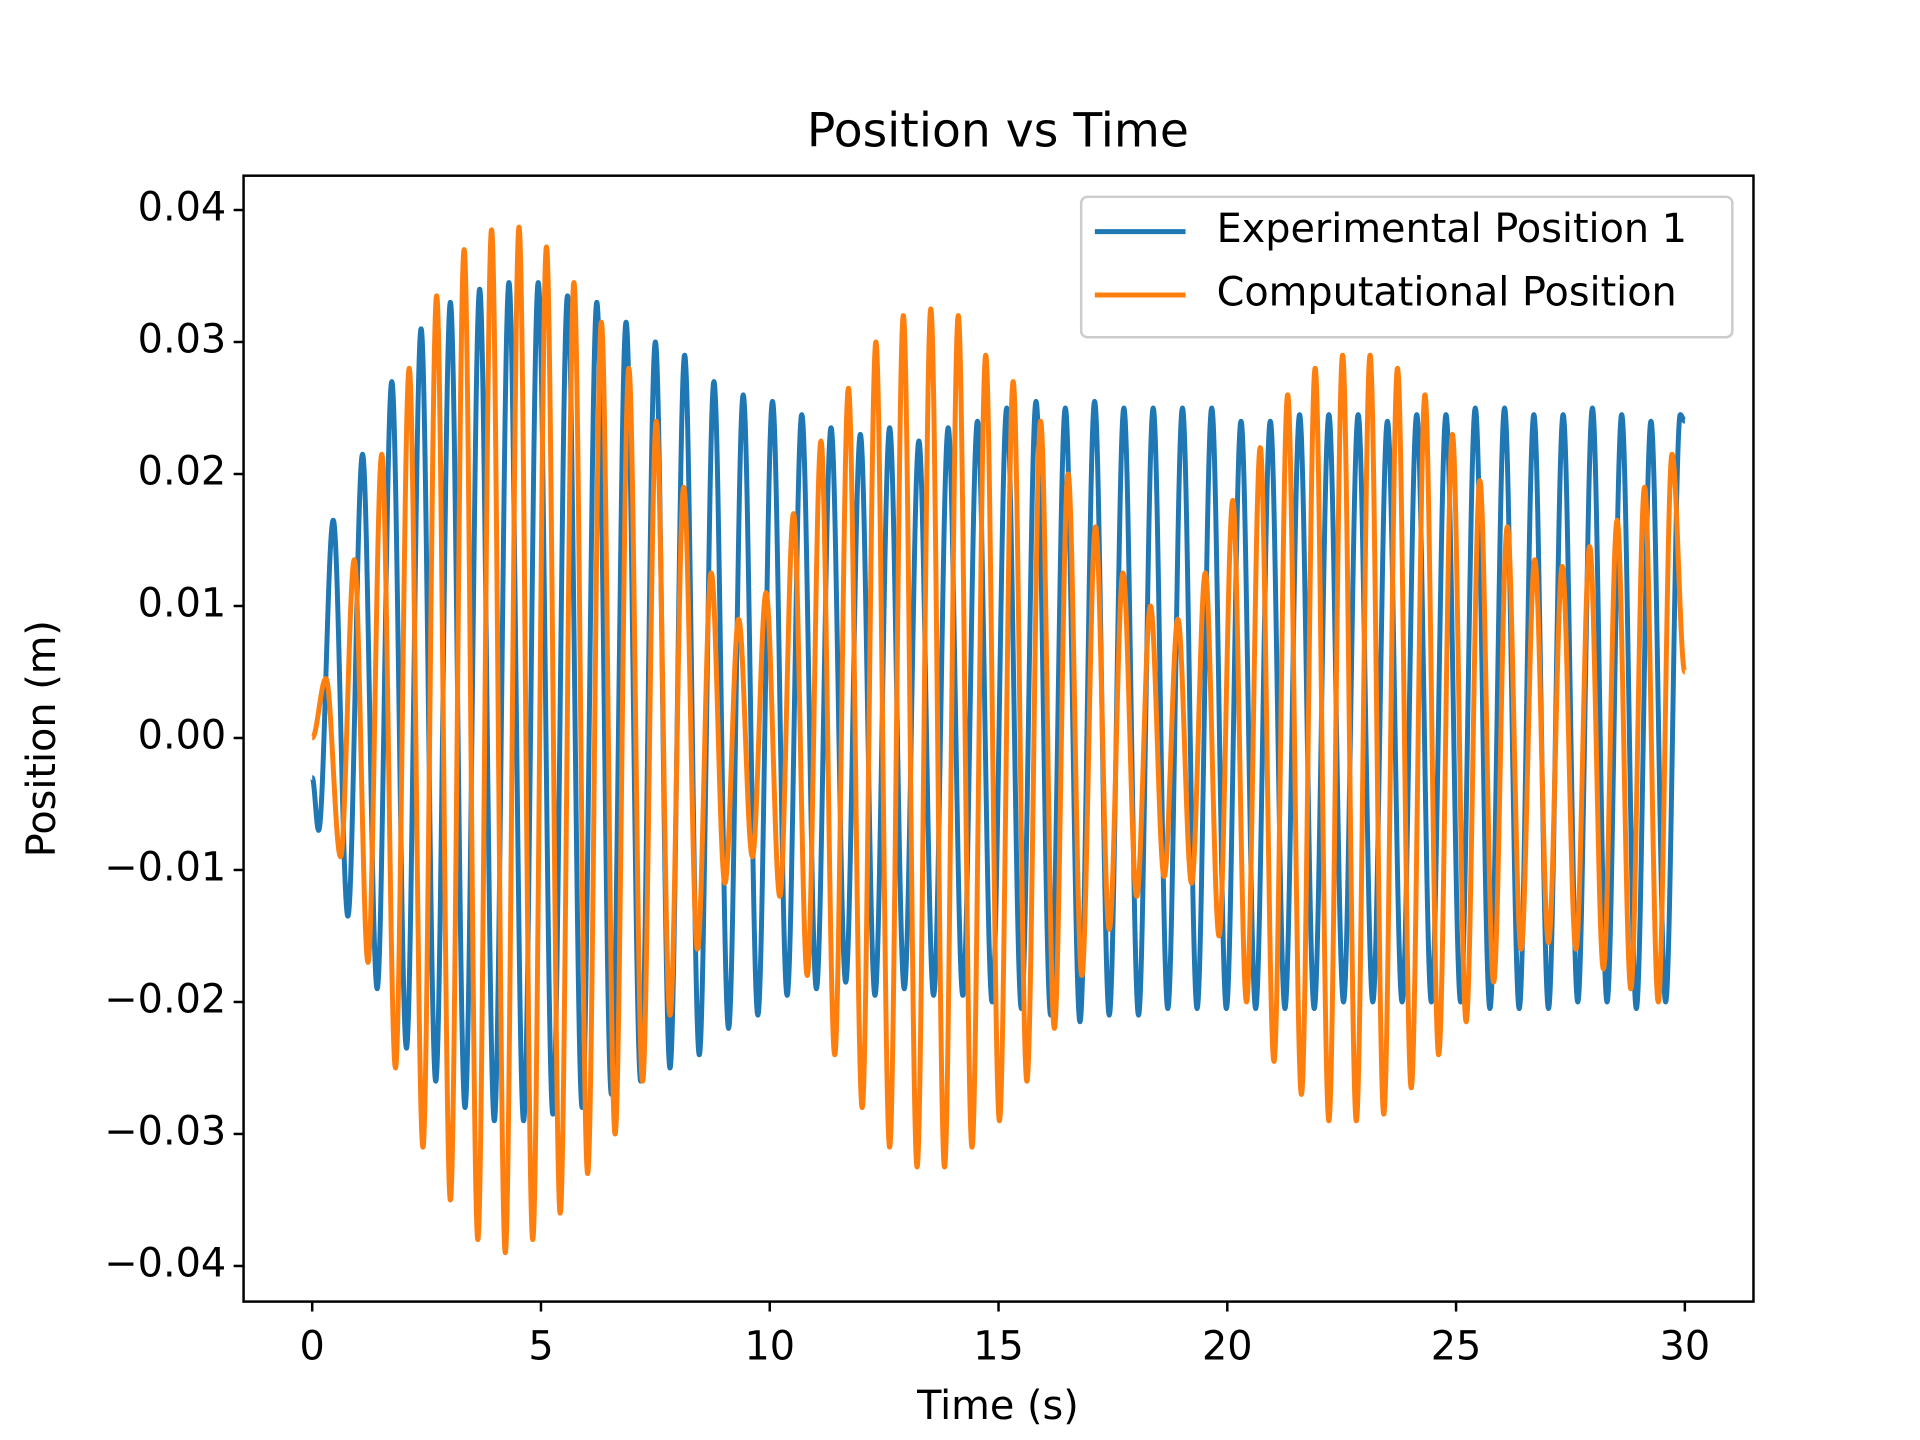  I want to click on x-tick-label: 5, so click(540, 1346).